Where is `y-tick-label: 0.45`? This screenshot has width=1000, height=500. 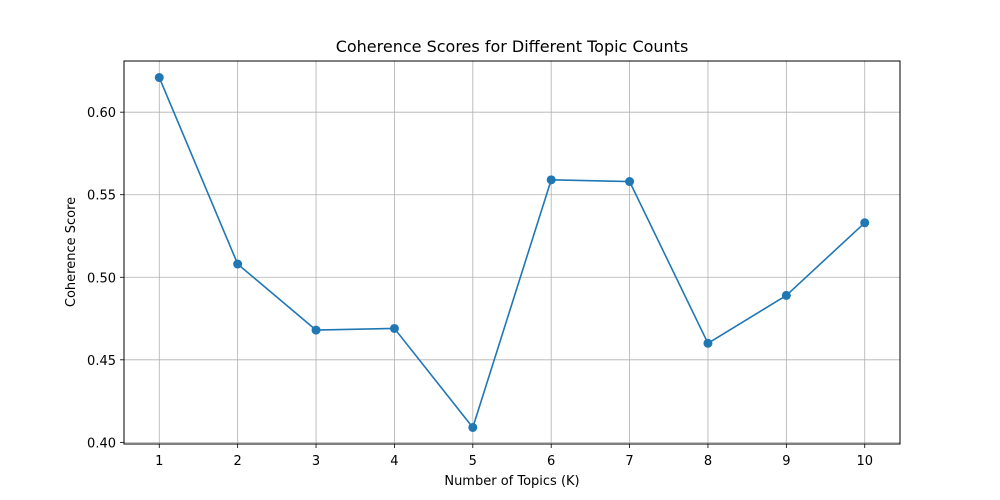 y-tick-label: 0.45 is located at coordinates (101, 361).